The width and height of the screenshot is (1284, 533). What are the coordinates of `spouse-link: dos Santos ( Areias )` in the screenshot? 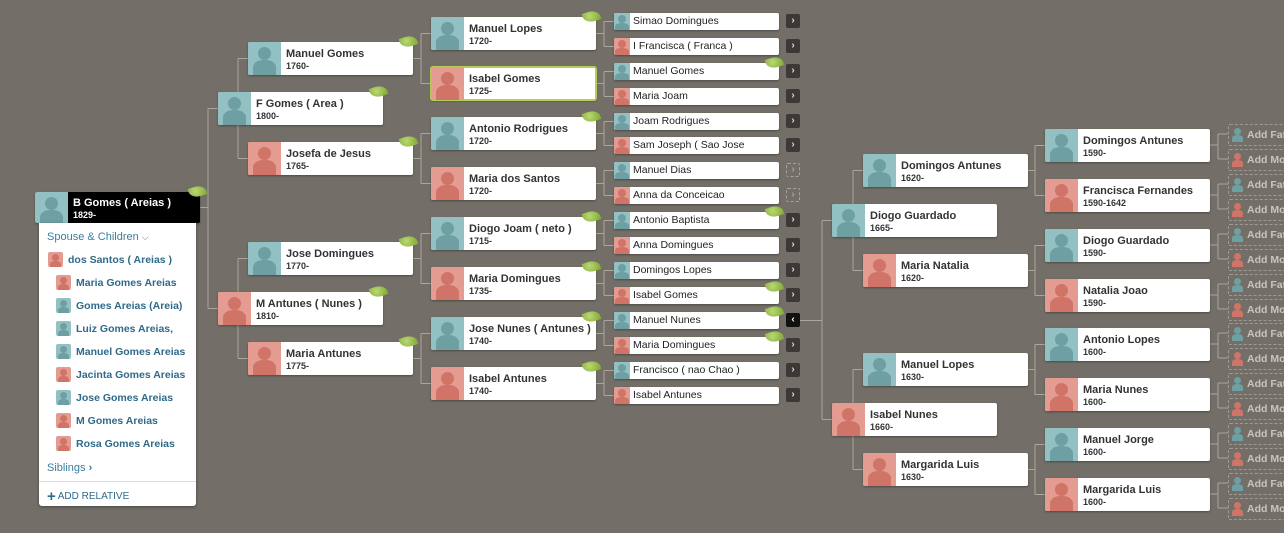 It's located at (110, 259).